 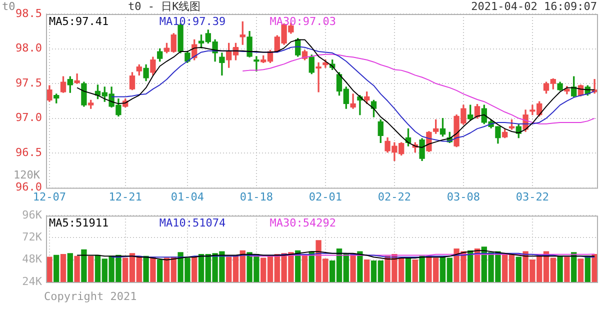 I want to click on chart-title: t0 - 日K线图, so click(x=164, y=6).